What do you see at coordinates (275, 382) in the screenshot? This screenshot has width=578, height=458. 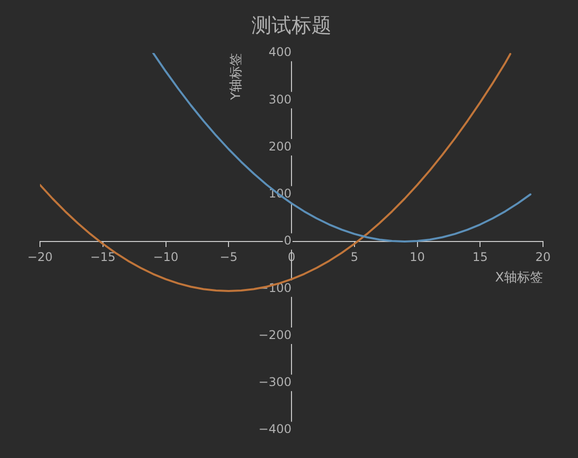 I see `y-tick-label: −300` at bounding box center [275, 382].